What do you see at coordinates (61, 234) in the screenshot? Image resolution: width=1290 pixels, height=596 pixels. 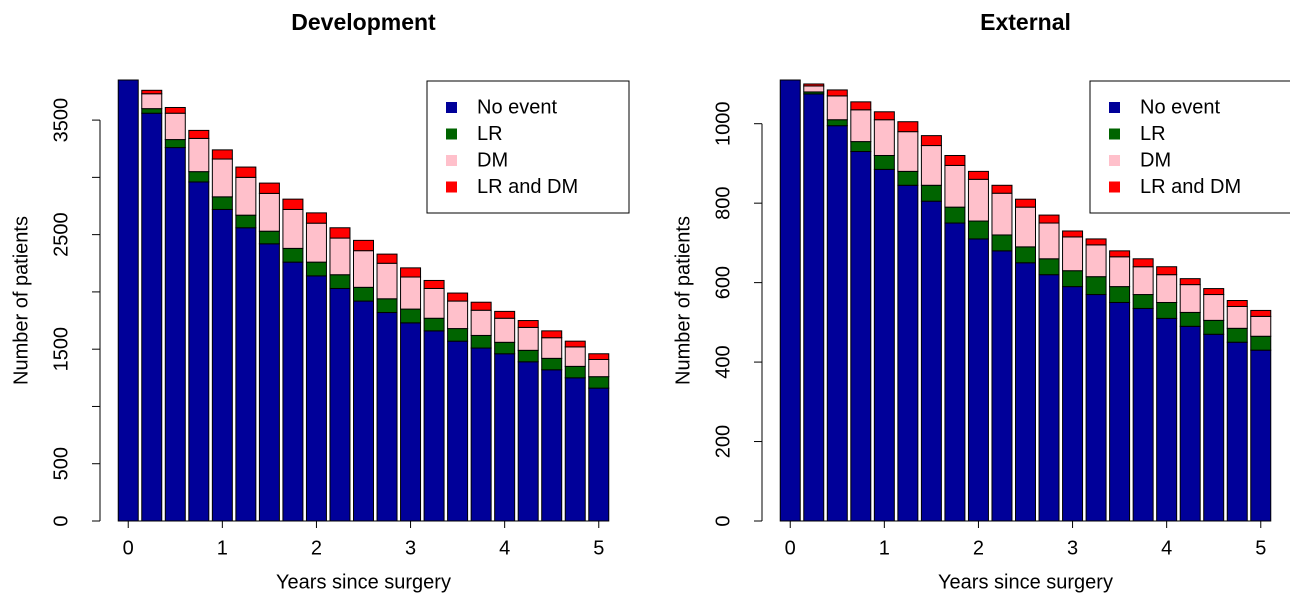 I see `y-tick-label: 2500` at bounding box center [61, 234].